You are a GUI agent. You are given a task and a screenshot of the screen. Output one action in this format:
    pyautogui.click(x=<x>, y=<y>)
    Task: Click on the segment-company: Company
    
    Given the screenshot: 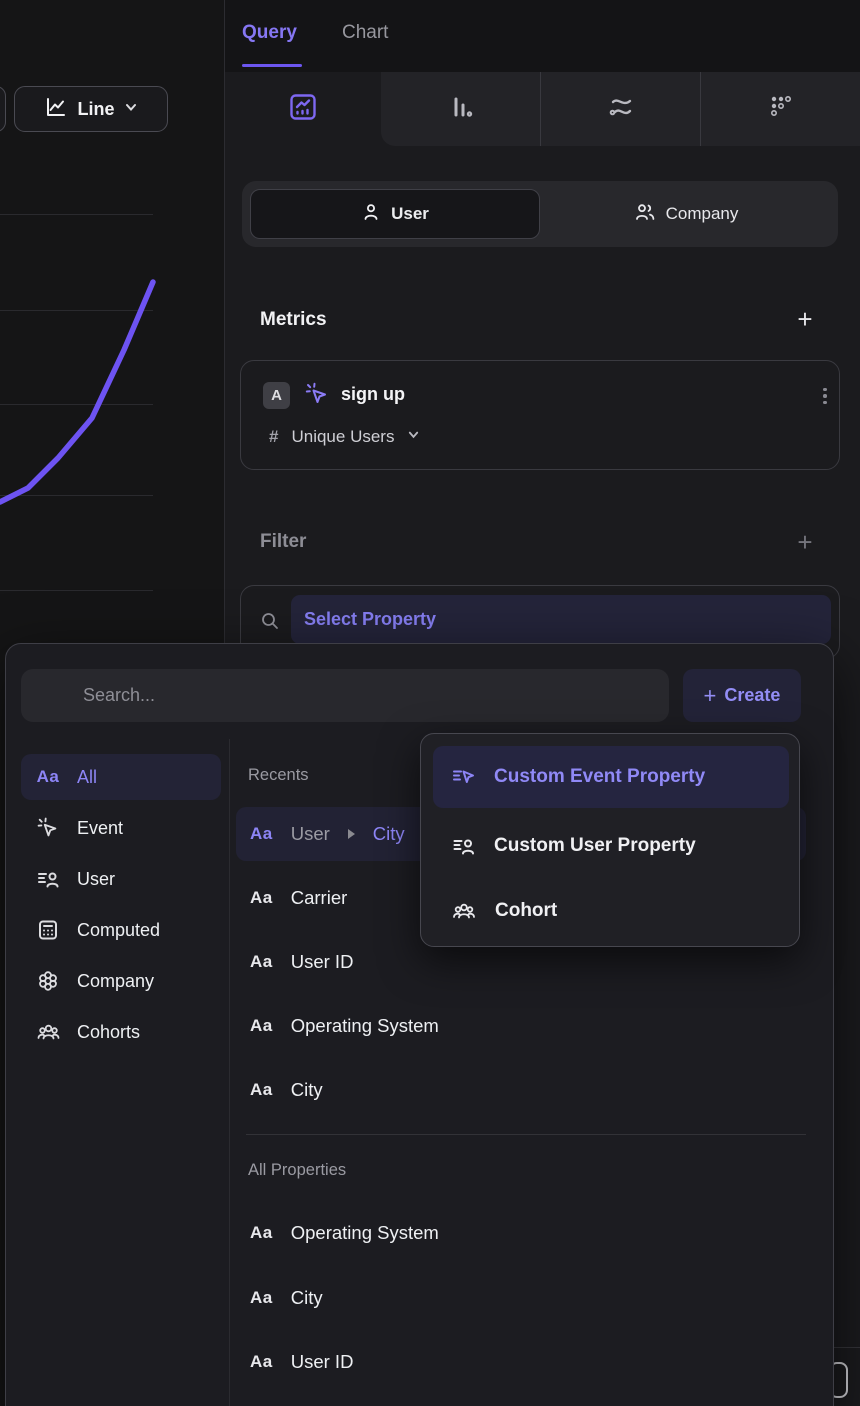 What is the action you would take?
    pyautogui.click(x=686, y=214)
    